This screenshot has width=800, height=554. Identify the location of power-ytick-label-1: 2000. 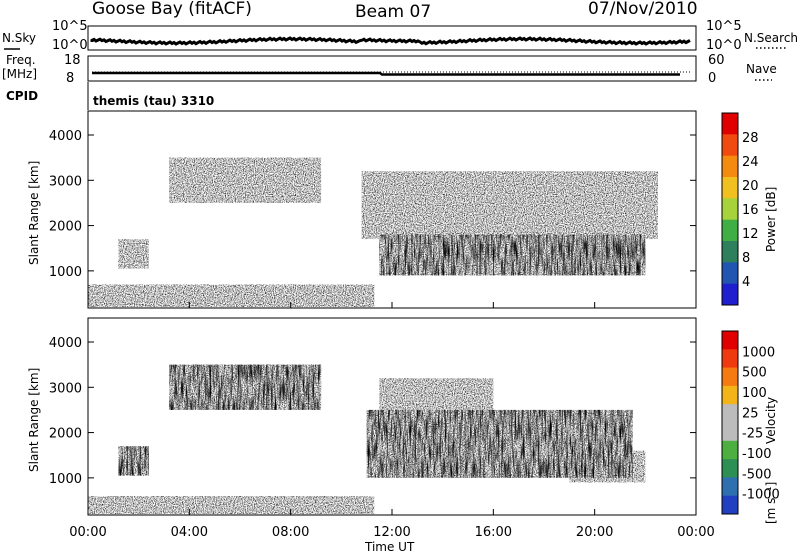
(65, 227).